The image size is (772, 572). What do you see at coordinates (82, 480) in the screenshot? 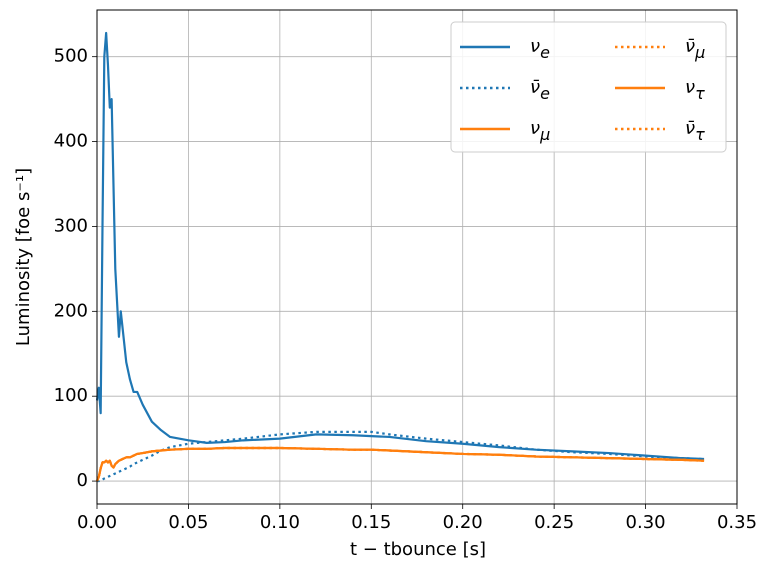
I see `y-tick-label: 0` at bounding box center [82, 480].